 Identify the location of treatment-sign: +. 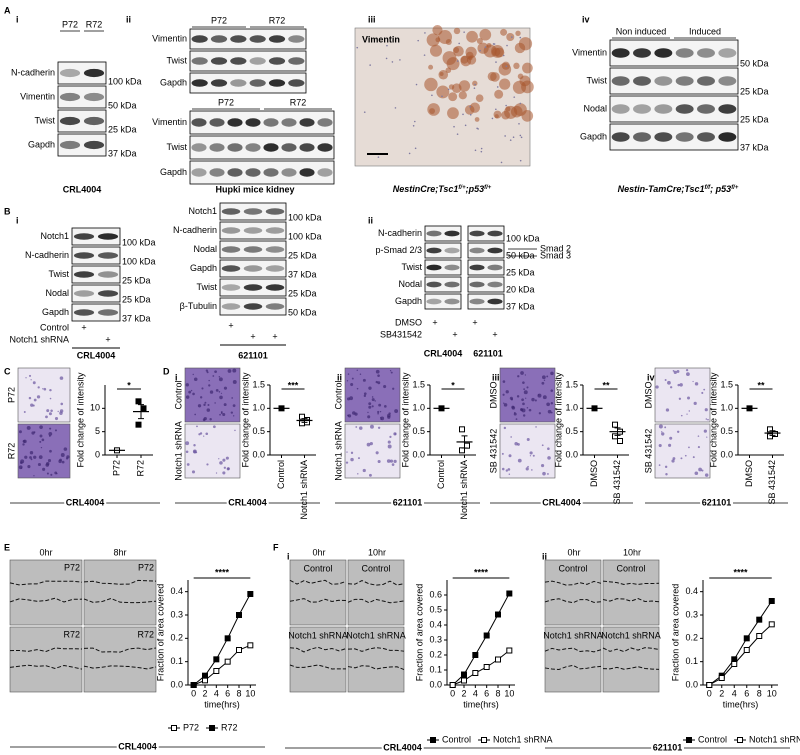
(474, 322).